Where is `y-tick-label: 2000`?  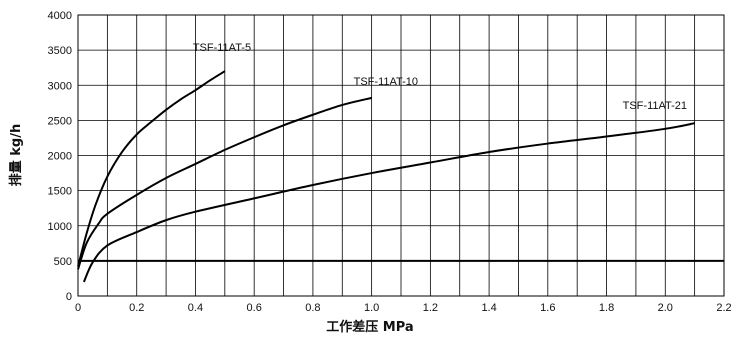
y-tick-label: 2000 is located at coordinates (60, 157).